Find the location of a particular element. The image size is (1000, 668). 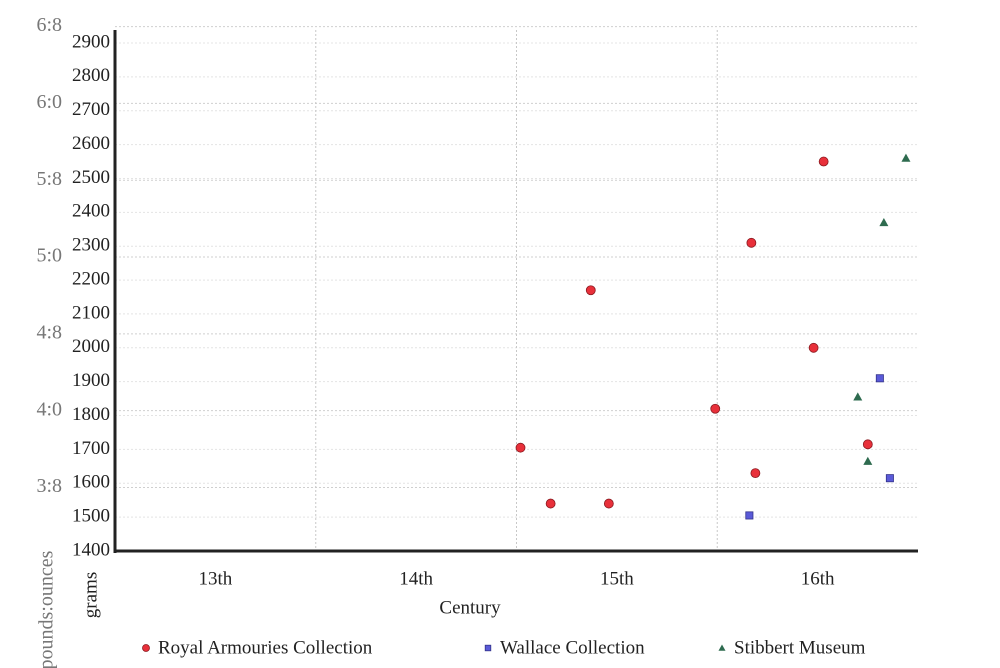

y2-axis-label: pounds:ounces is located at coordinates (47, 609).